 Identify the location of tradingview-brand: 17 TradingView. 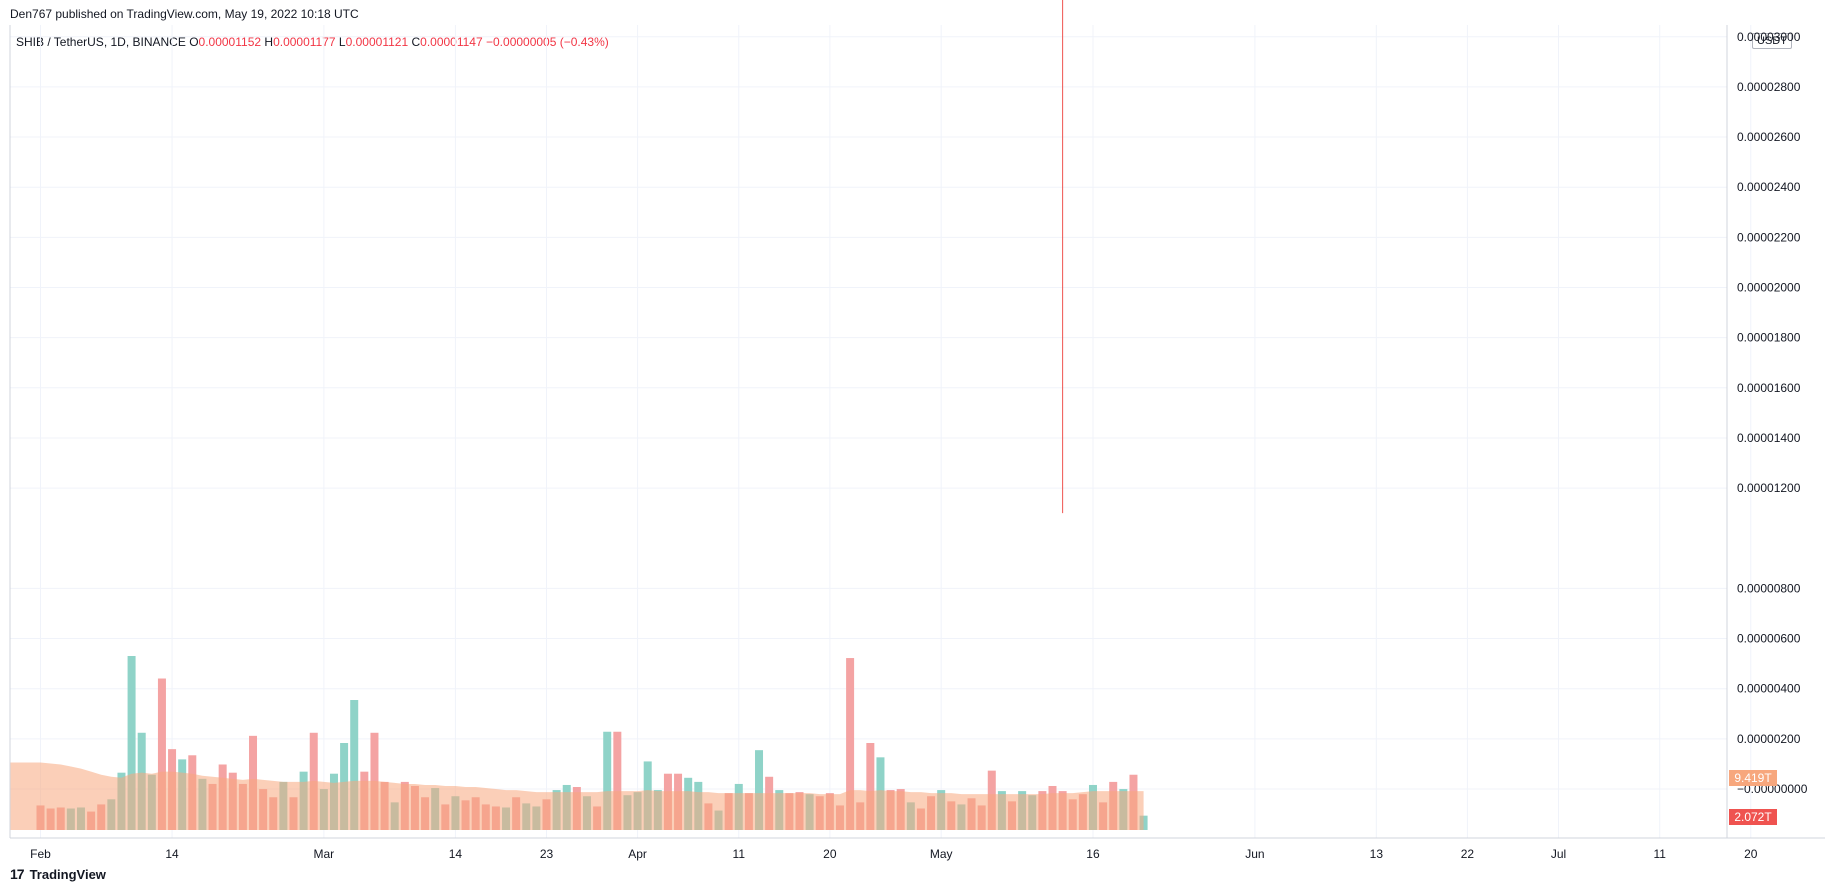
(58, 874).